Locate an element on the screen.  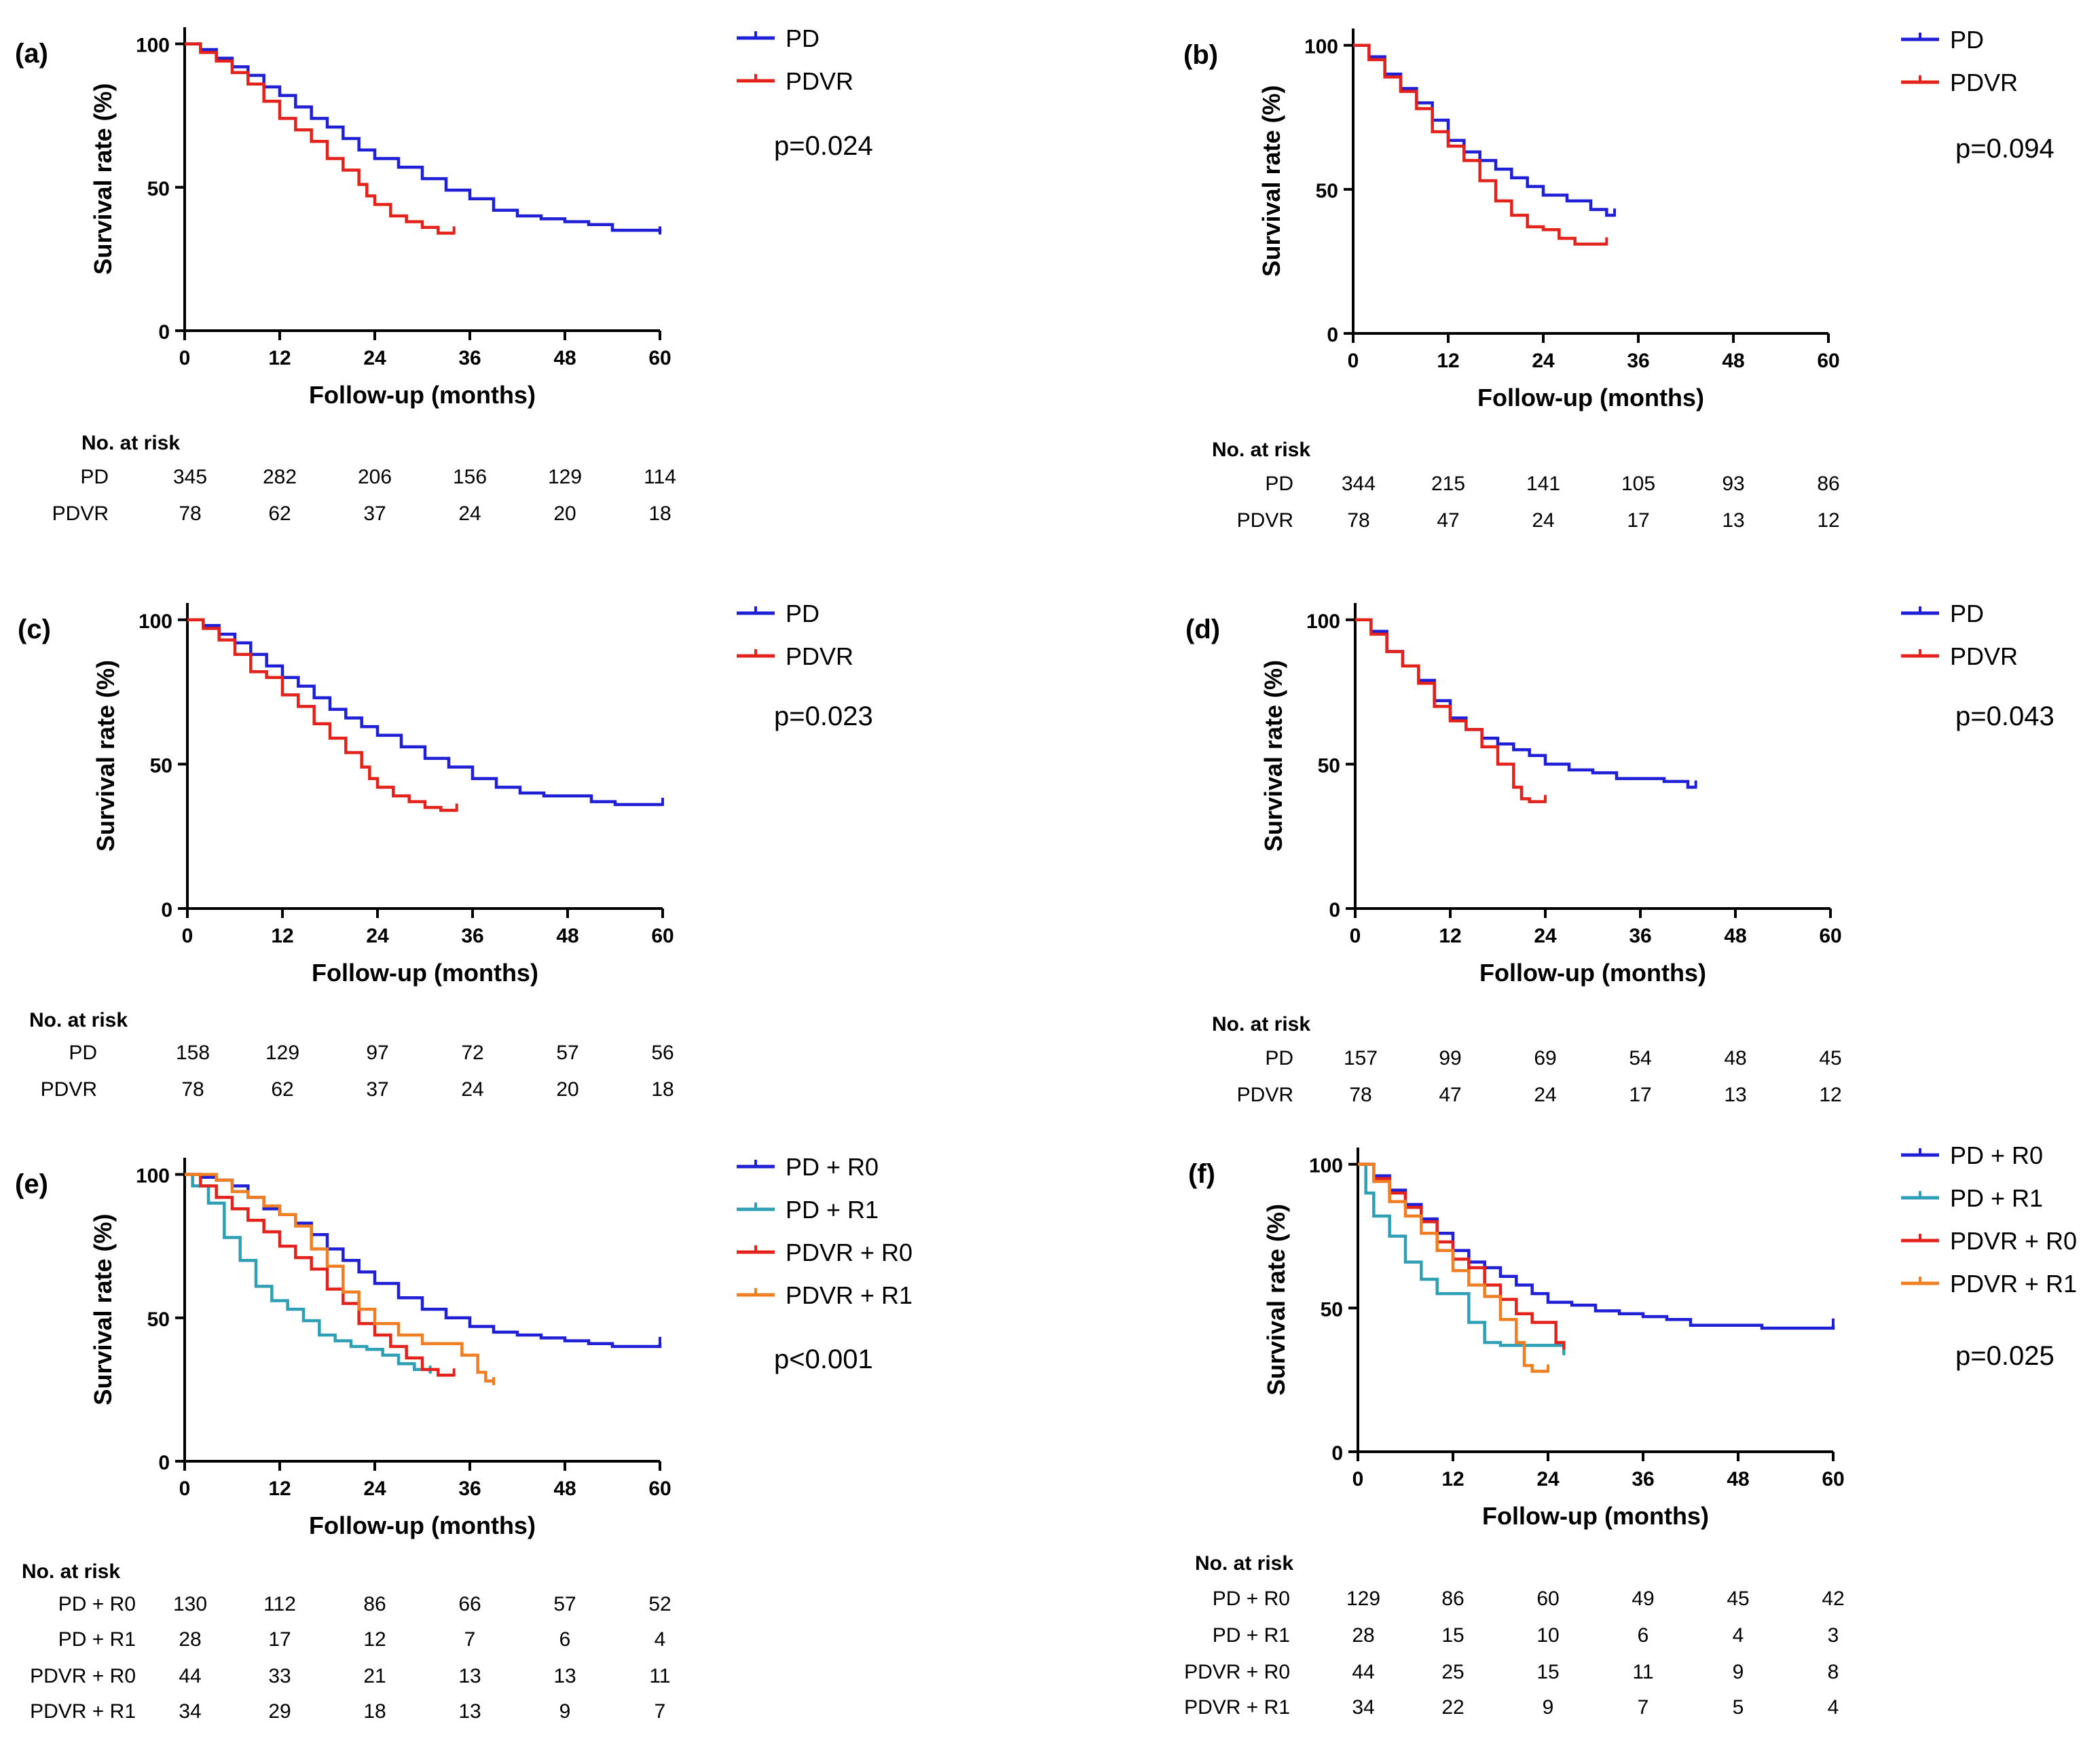
risk-cell: 60 is located at coordinates (1547, 1599).